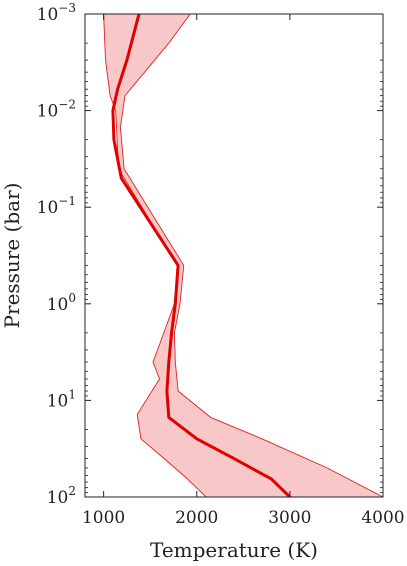  Describe the element at coordinates (234, 550) in the screenshot. I see `x-axis-title: Temperature (K)` at that location.